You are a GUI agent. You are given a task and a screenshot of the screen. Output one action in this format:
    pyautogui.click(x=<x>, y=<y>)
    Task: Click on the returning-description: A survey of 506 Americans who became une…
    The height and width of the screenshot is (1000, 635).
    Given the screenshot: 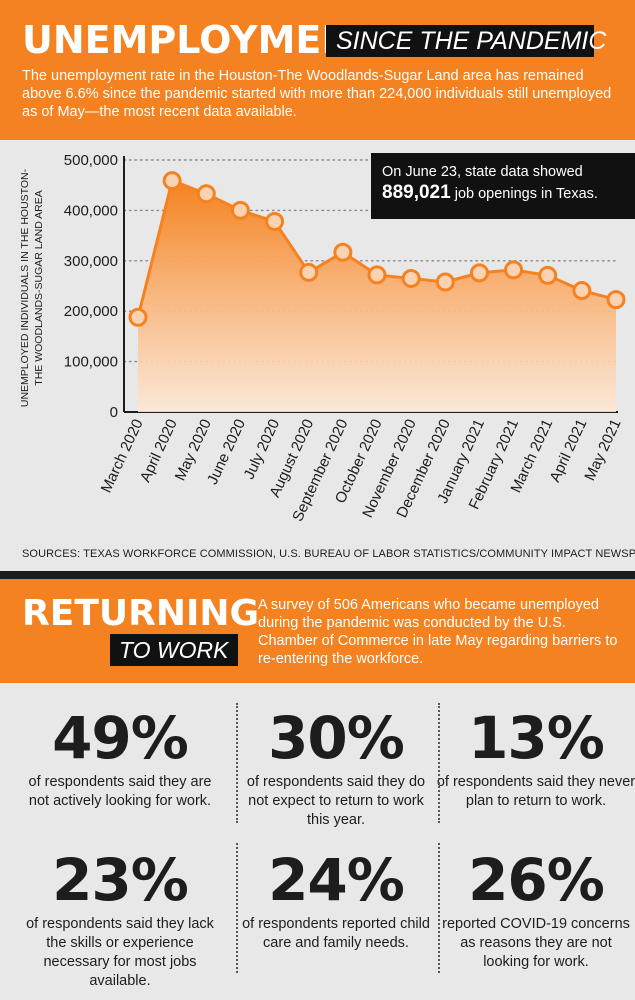 What is the action you would take?
    pyautogui.click(x=438, y=632)
    